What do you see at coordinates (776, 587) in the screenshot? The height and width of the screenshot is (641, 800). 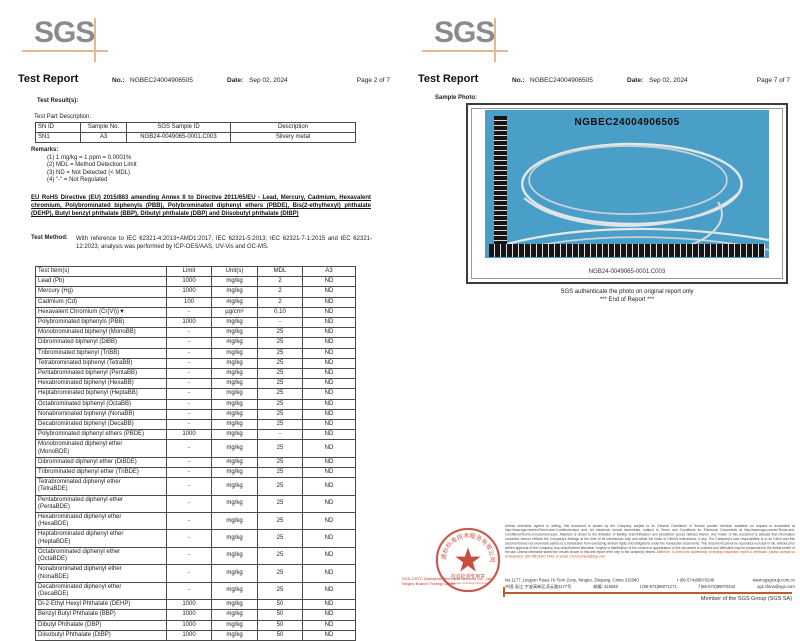 I see `email: sgs.china@sgs.com` at bounding box center [776, 587].